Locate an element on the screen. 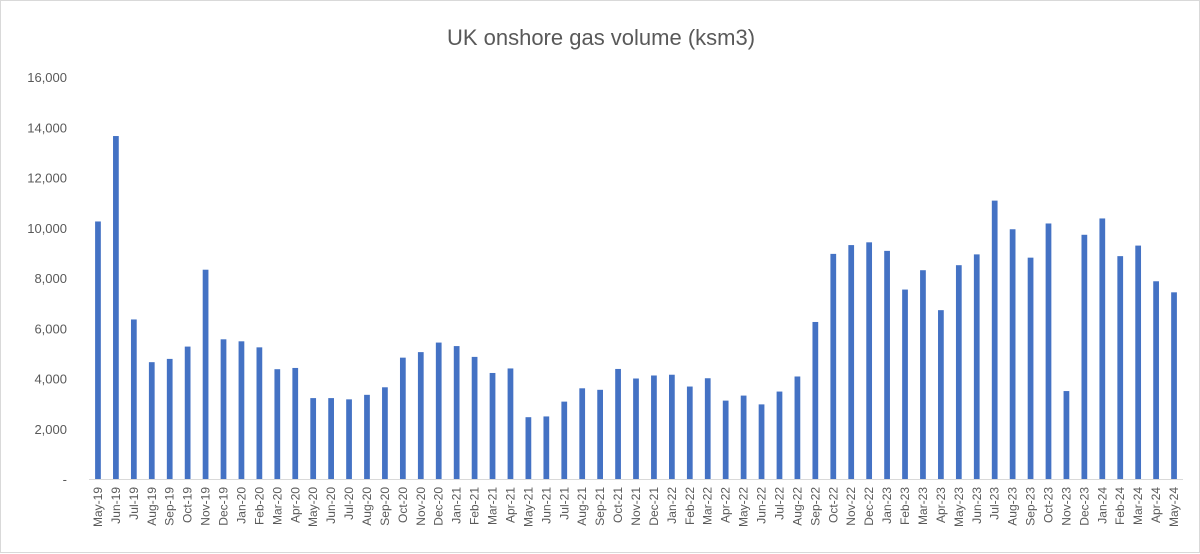  y-tick-label: 14,000 is located at coordinates (47, 127).